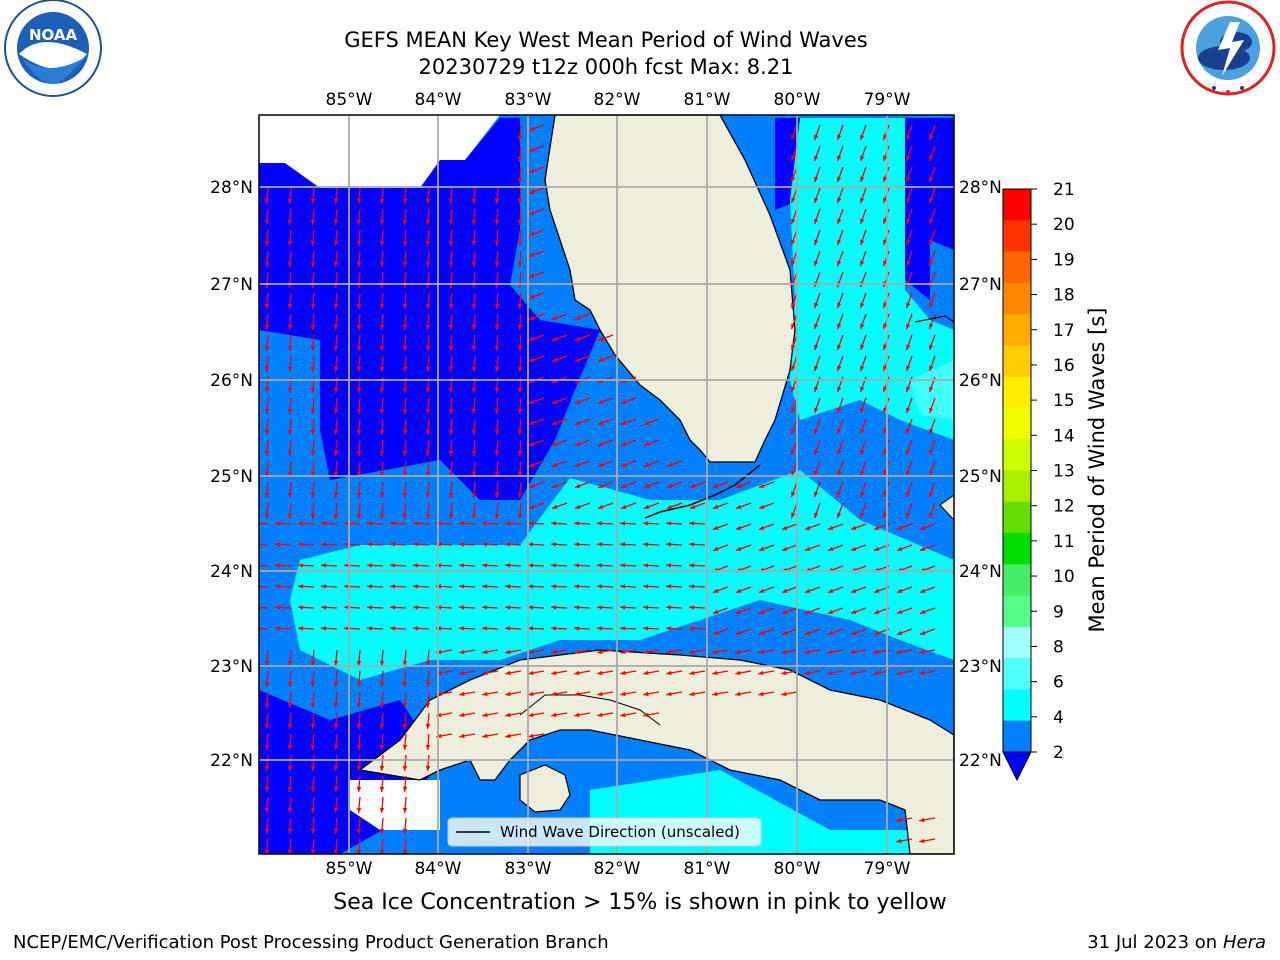 This screenshot has width=1280, height=960. Describe the element at coordinates (702, 491) in the screenshot. I see `florida-keys` at that location.